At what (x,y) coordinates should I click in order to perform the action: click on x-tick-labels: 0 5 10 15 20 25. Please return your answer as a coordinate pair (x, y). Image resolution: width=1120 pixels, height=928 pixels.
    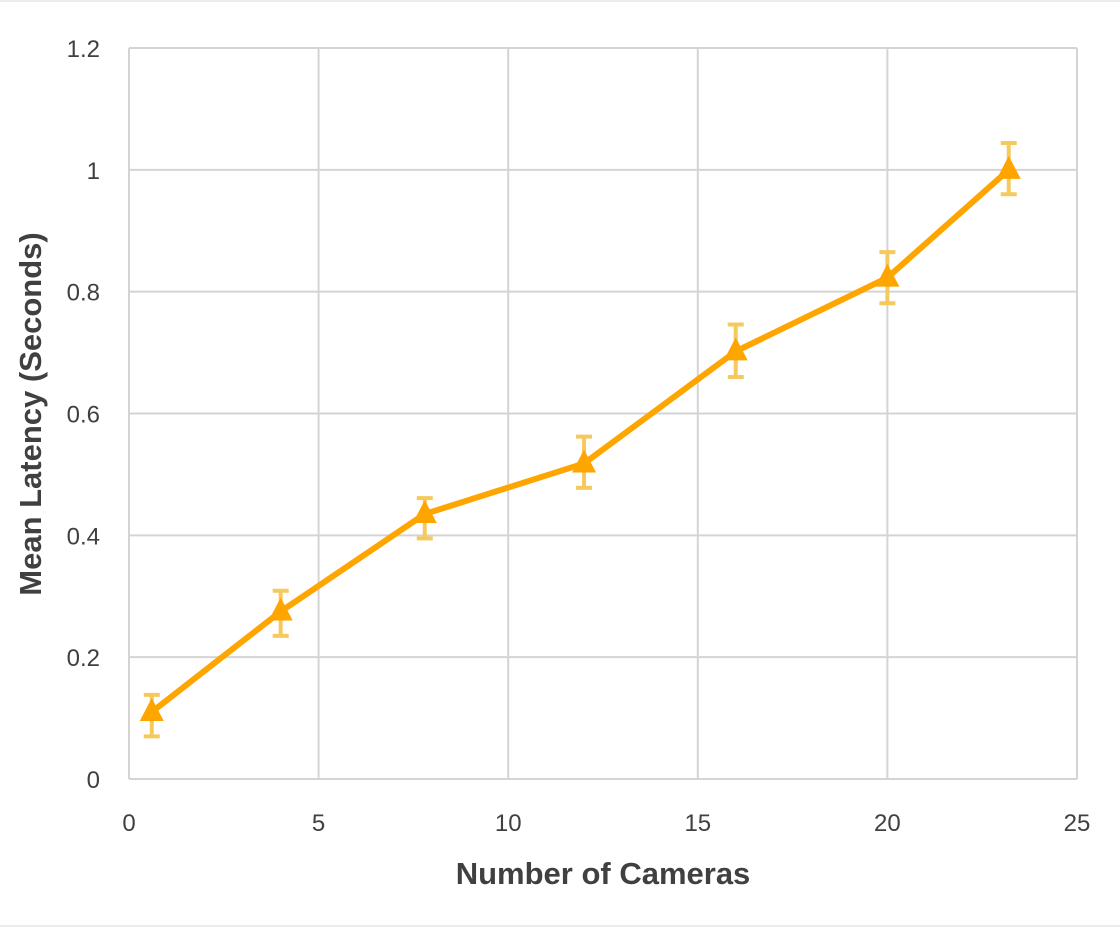
    Looking at the image, I should click on (606, 823).